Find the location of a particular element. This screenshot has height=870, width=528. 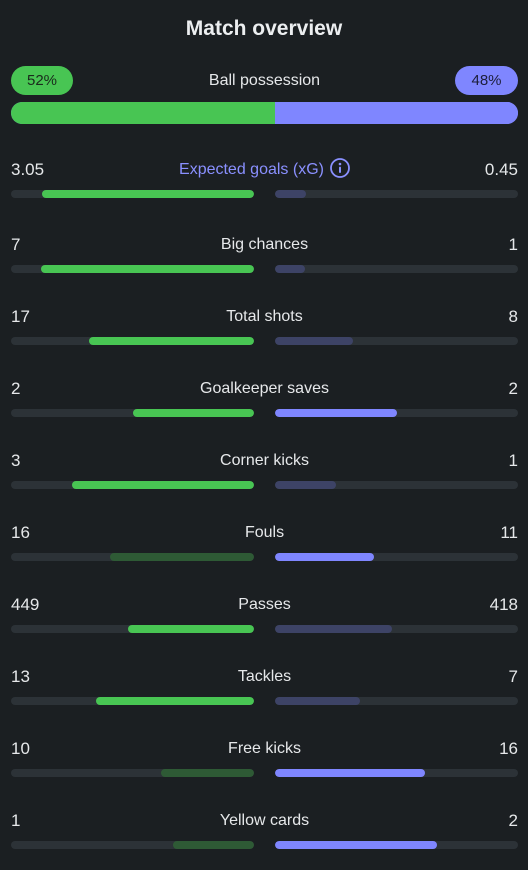

info-icon is located at coordinates (340, 168).